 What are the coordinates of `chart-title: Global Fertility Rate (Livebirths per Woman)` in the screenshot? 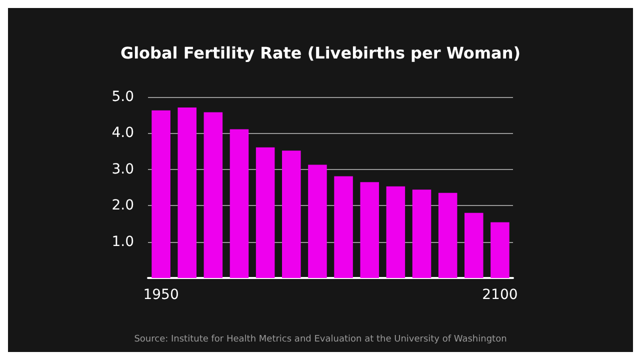 It's located at (320, 53).